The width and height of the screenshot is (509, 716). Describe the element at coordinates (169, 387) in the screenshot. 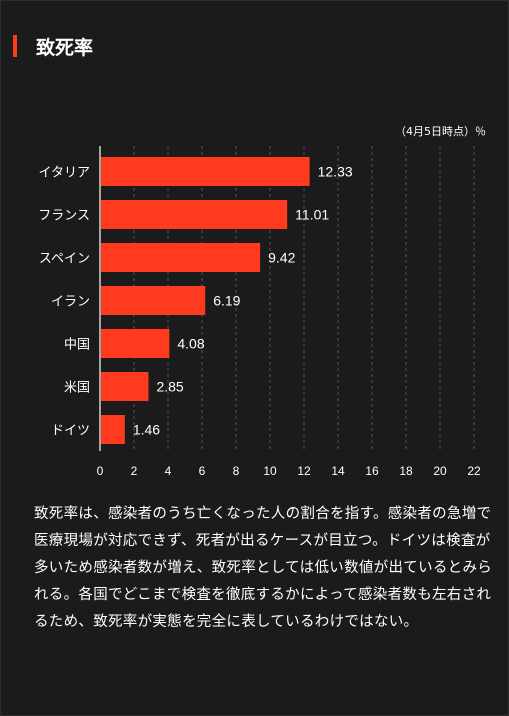

I see `value-label: 2.85` at that location.